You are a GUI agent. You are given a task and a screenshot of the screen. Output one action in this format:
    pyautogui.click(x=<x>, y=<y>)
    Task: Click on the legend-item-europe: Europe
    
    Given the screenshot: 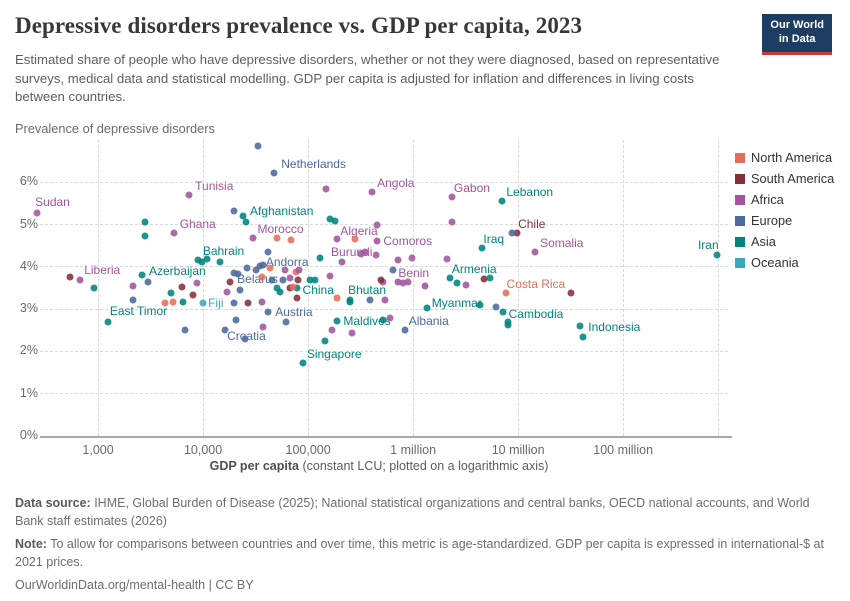 What is the action you would take?
    pyautogui.click(x=784, y=220)
    